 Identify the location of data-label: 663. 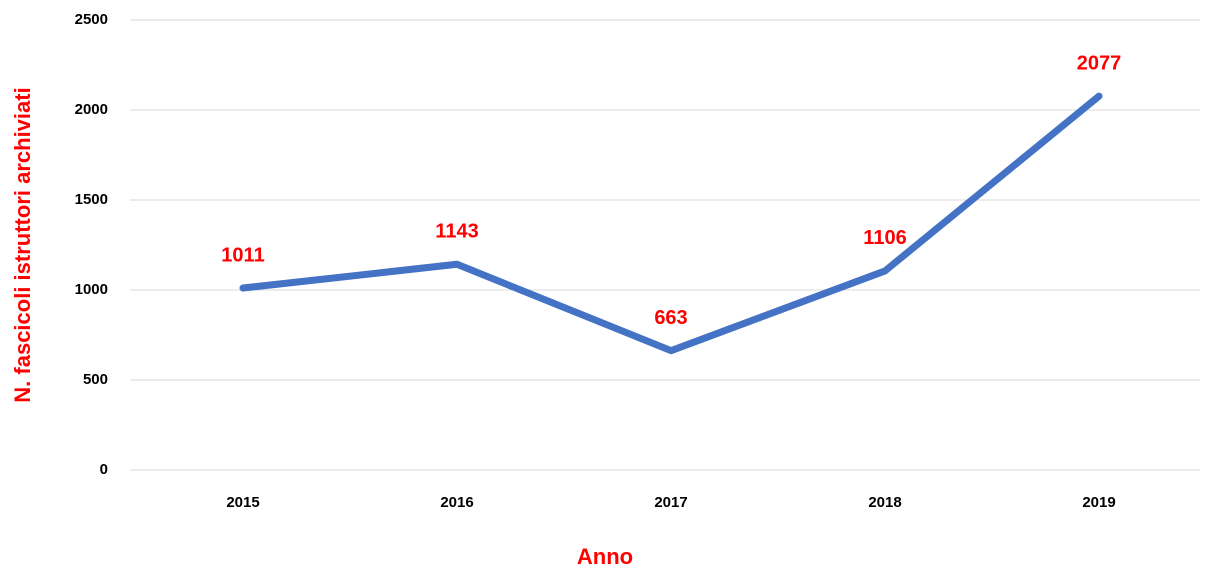
(670, 318).